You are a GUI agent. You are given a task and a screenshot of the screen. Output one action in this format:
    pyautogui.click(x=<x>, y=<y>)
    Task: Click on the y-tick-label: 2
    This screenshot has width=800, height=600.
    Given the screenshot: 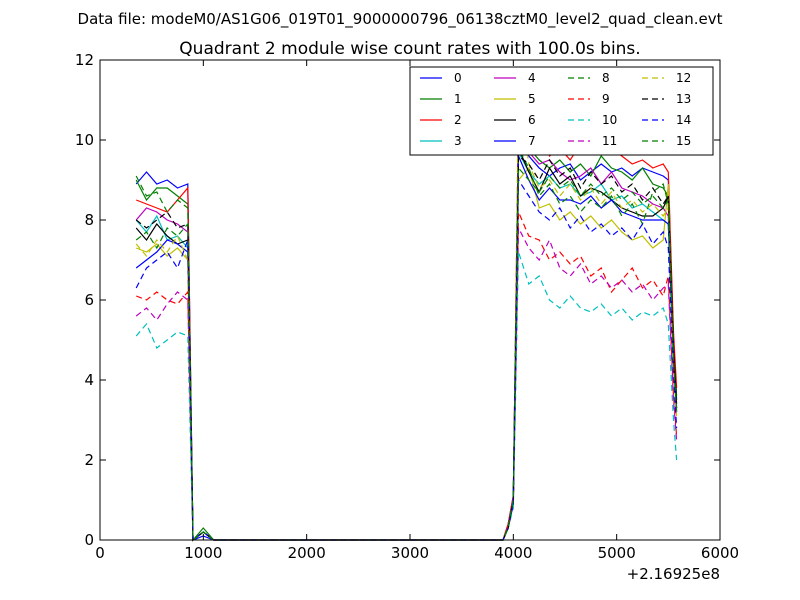 What is the action you would take?
    pyautogui.click(x=89, y=460)
    